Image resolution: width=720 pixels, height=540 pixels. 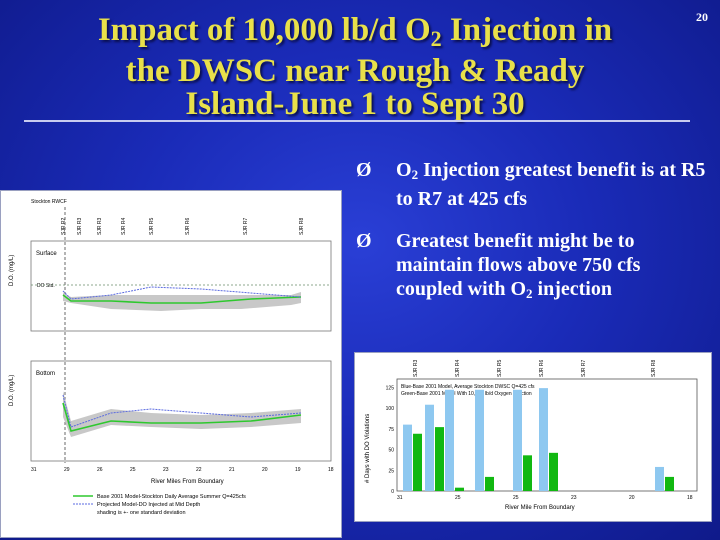 What do you see at coordinates (391, 451) in the screenshot?
I see `y-tick-label: 50` at bounding box center [391, 451].